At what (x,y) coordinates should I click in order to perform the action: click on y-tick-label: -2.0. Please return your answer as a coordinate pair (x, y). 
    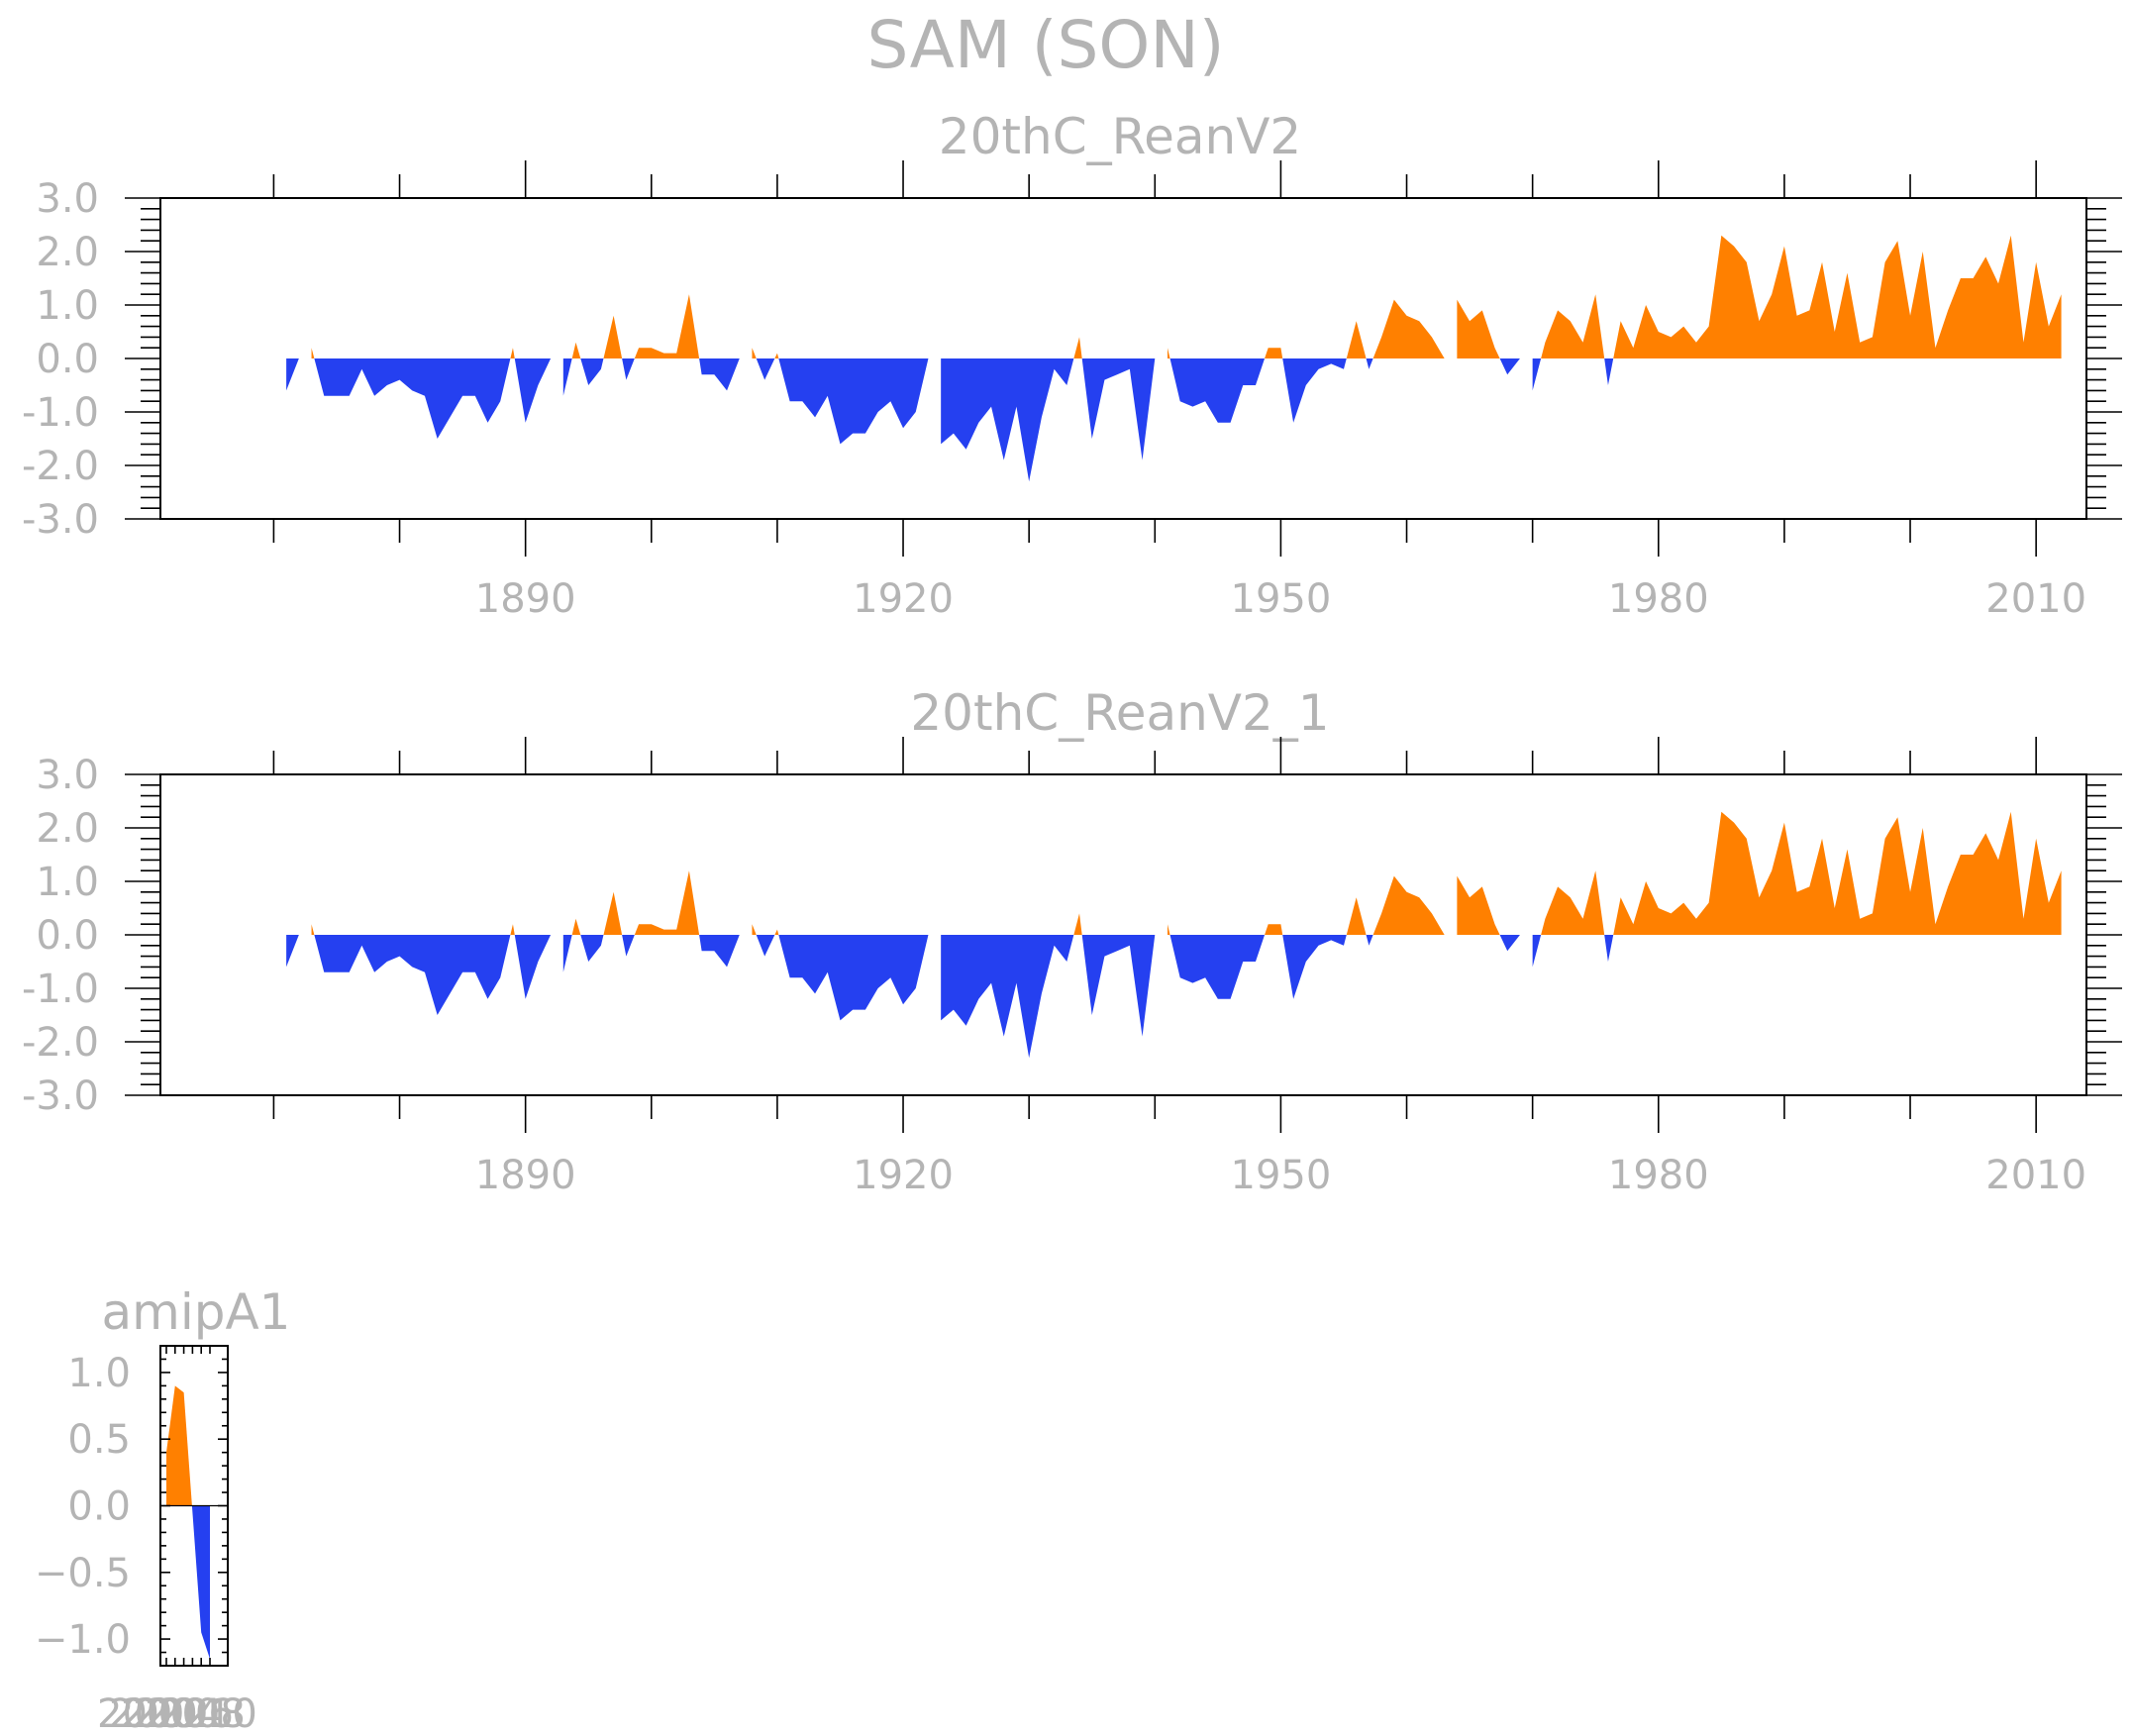
    Looking at the image, I should click on (60, 466).